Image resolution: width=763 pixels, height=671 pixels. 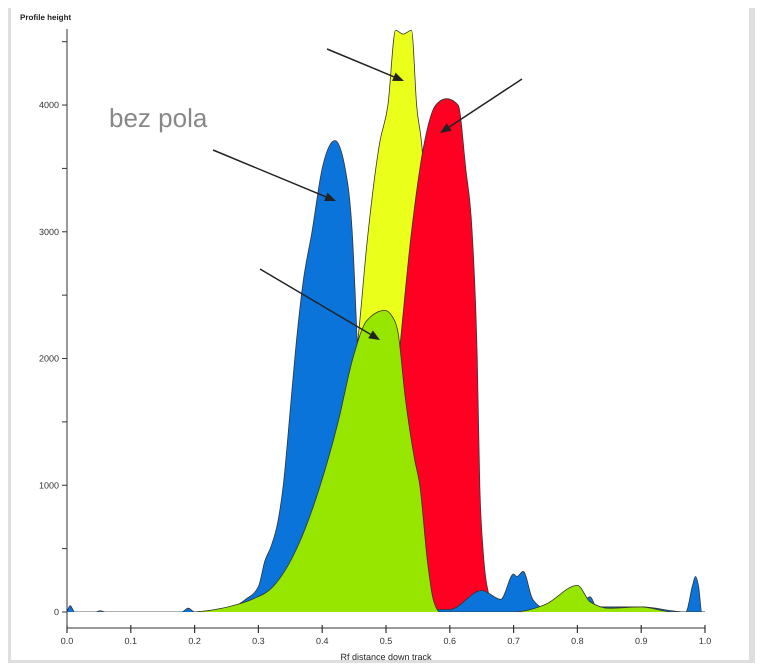 What do you see at coordinates (641, 641) in the screenshot?
I see `x-tick-label: 0.9` at bounding box center [641, 641].